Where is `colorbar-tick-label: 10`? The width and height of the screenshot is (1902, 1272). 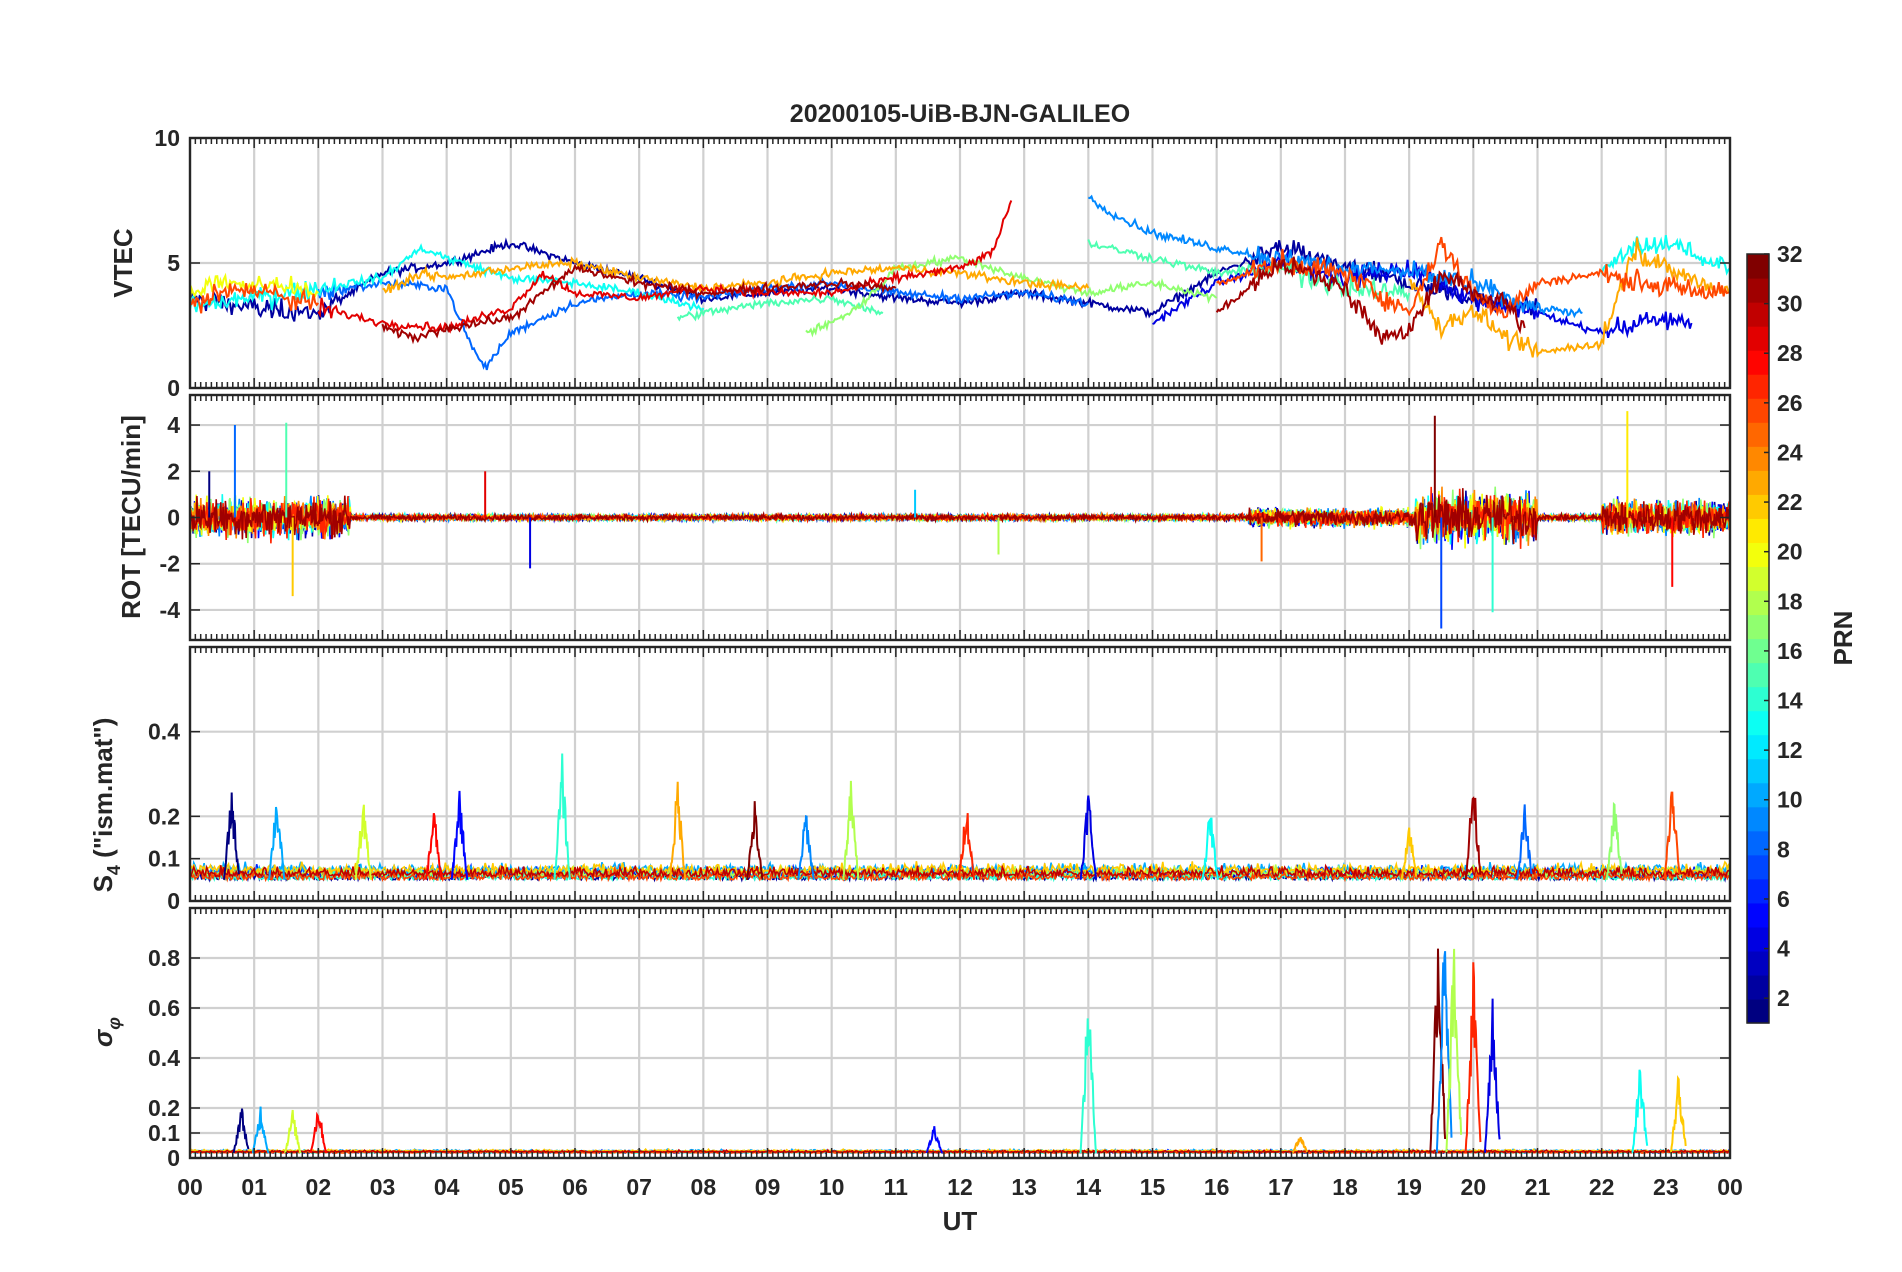 colorbar-tick-label: 10 is located at coordinates (1790, 800).